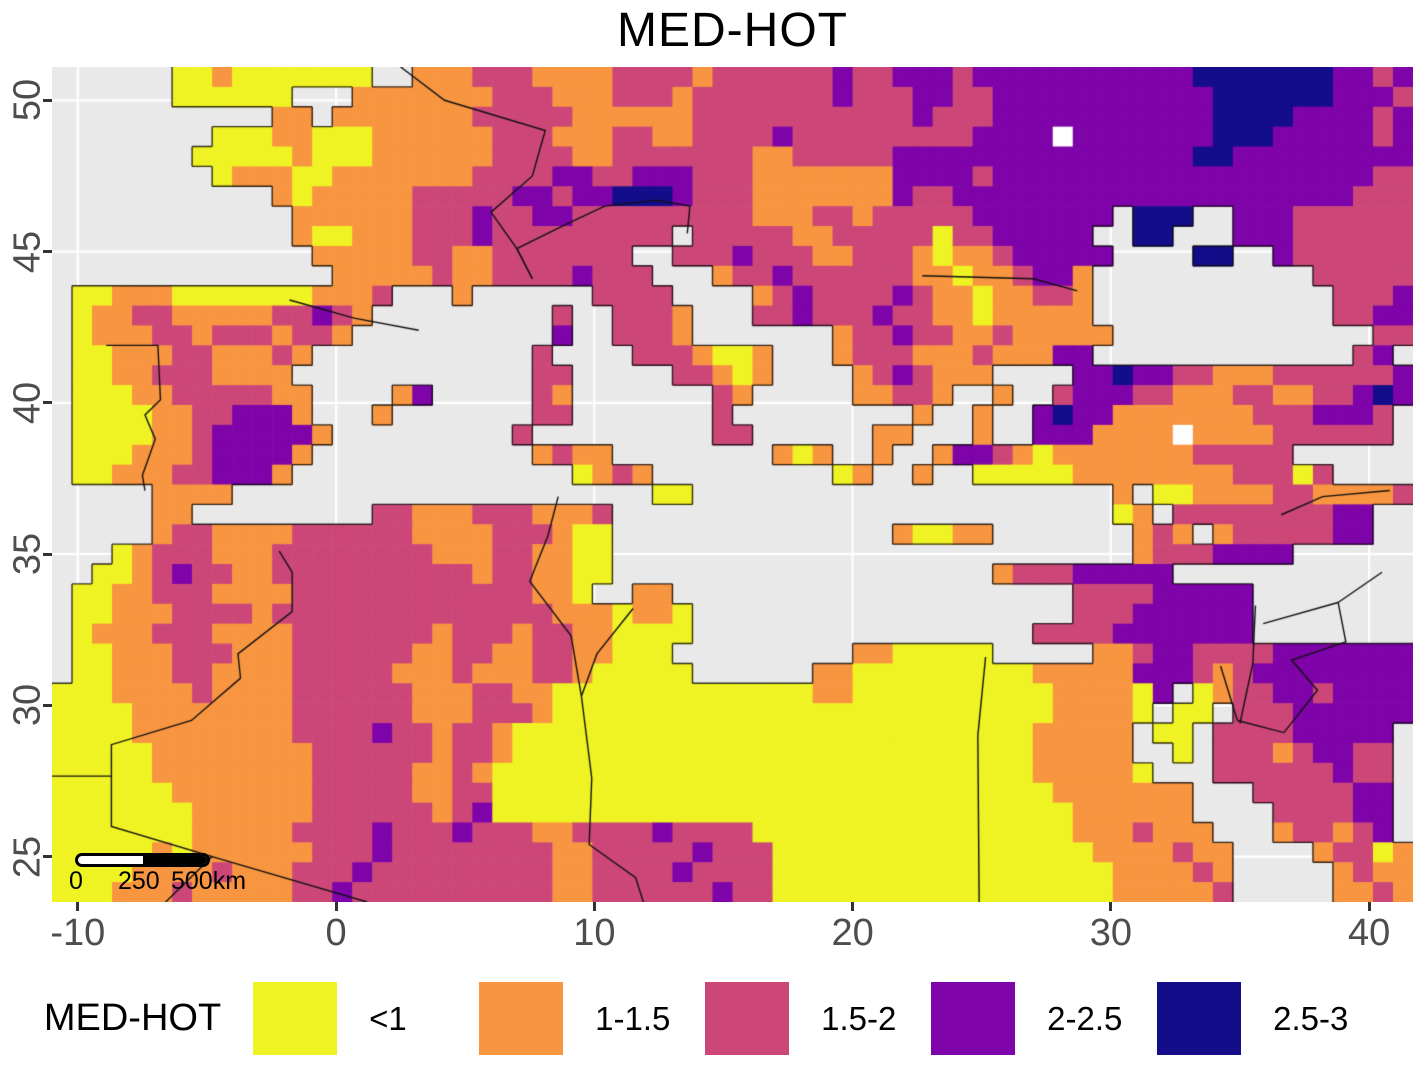 The width and height of the screenshot is (1413, 1080). Describe the element at coordinates (27, 554) in the screenshot. I see `y-tick-label: 35` at that location.